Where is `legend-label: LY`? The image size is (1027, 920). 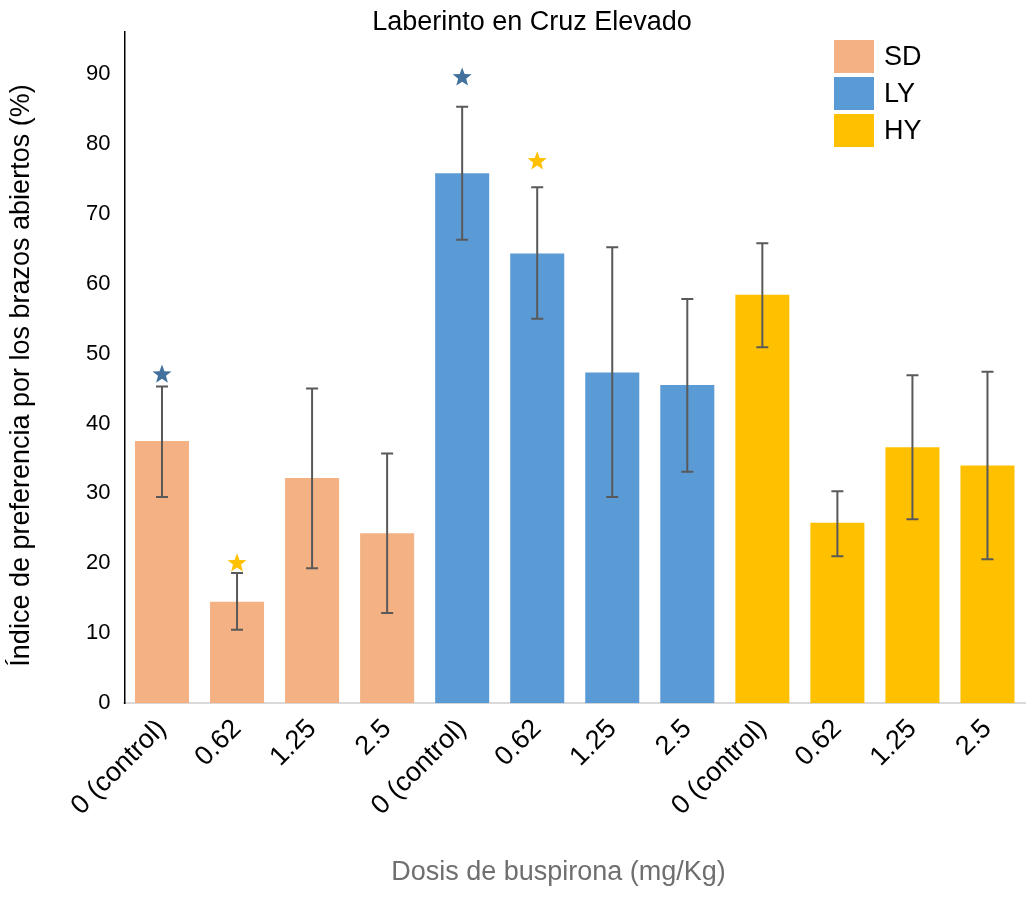 legend-label: LY is located at coordinates (900, 93).